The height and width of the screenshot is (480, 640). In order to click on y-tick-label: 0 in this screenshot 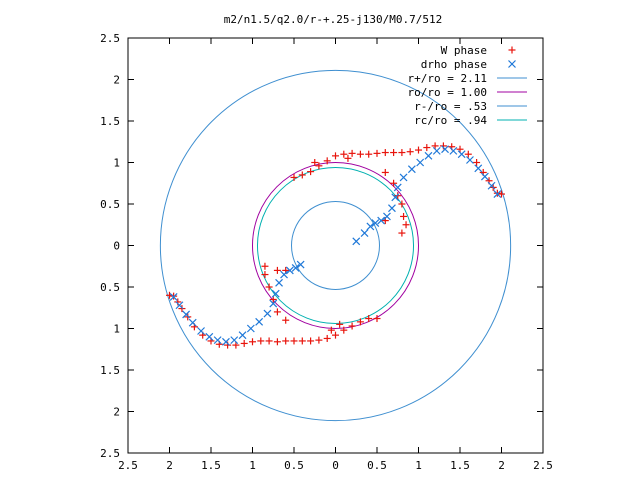, I will do `click(116, 246)`.